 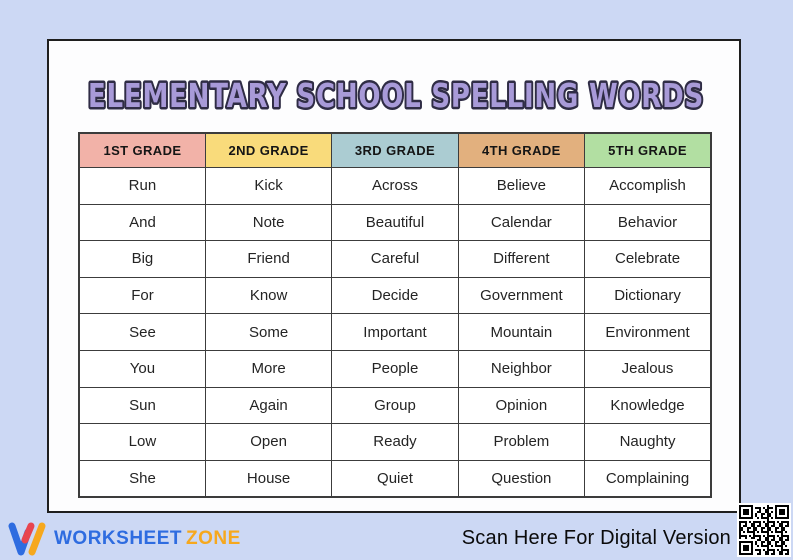 I want to click on word-cell: Decide, so click(x=395, y=295).